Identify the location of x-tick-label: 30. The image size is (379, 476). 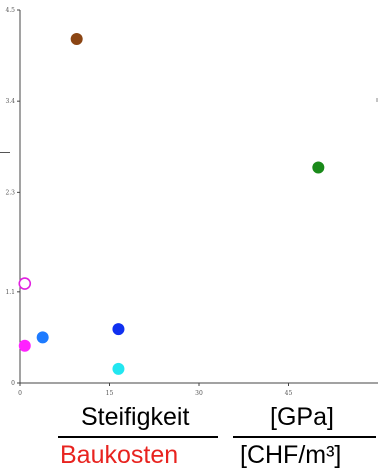
(199, 393).